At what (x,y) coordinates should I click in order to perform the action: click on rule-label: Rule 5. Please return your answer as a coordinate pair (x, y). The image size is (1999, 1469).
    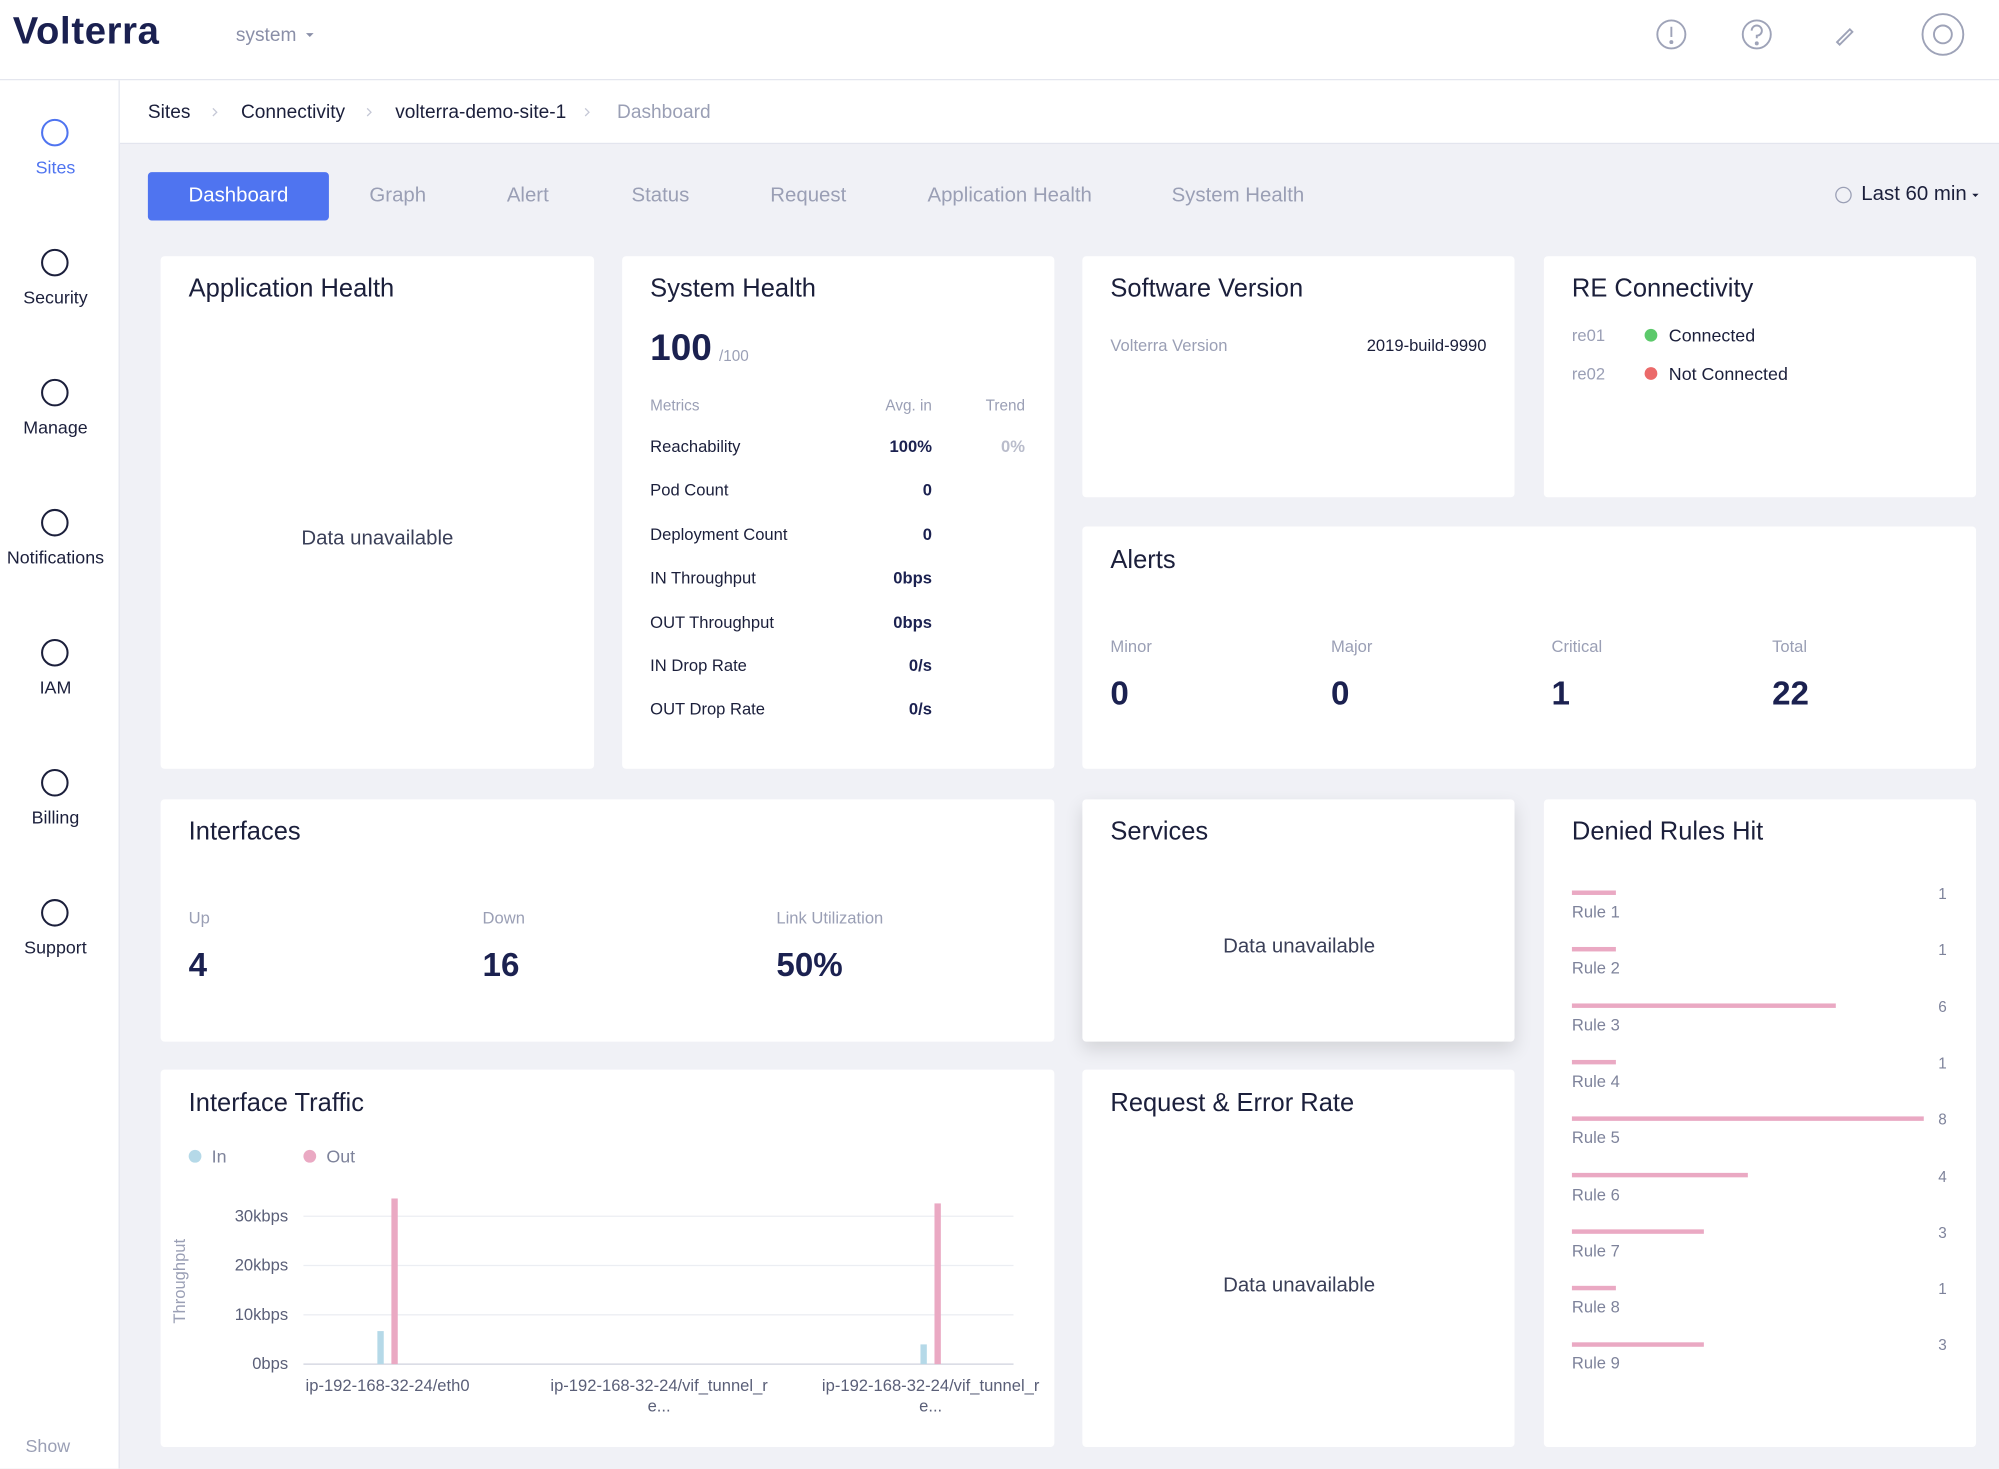
    Looking at the image, I should click on (1595, 1137).